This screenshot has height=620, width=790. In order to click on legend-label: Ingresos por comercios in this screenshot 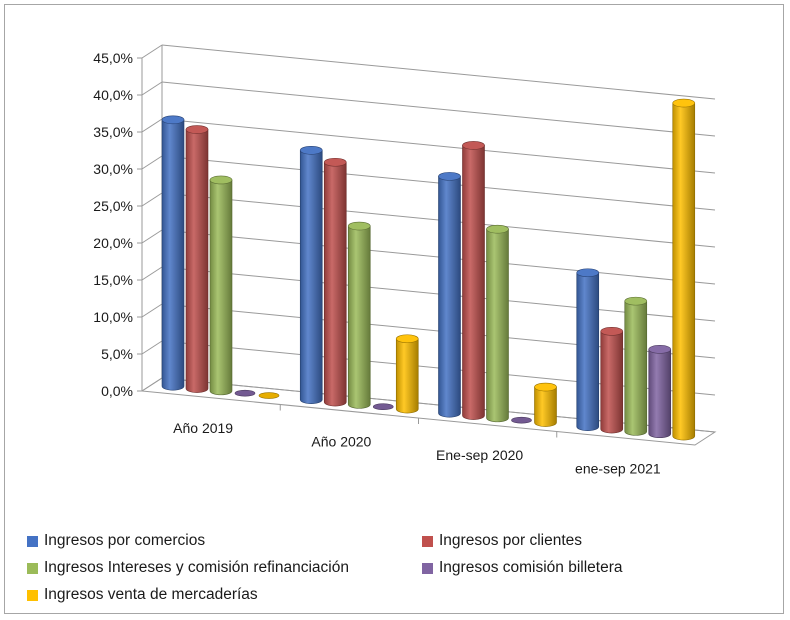, I will do `click(125, 540)`.